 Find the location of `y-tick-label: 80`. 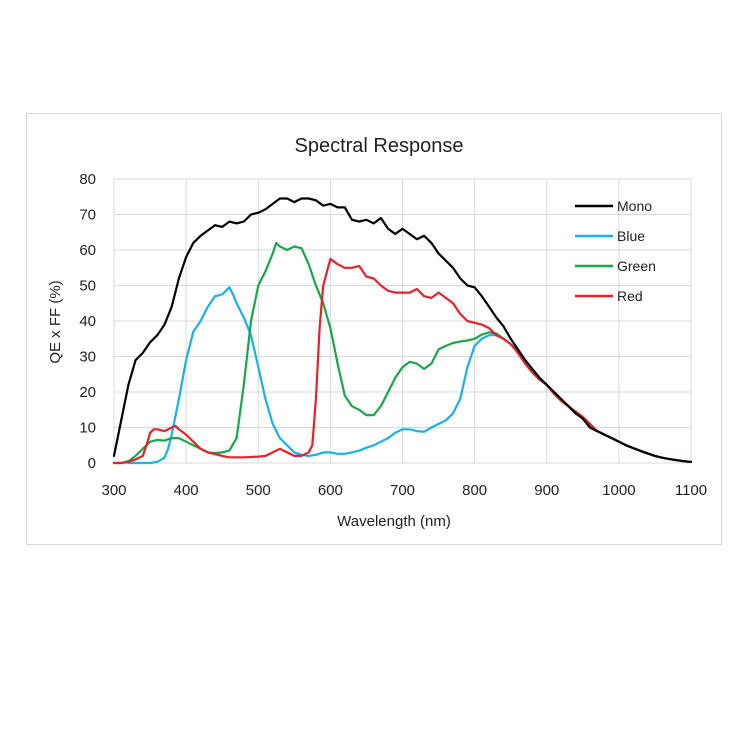

y-tick-label: 80 is located at coordinates (87, 179).